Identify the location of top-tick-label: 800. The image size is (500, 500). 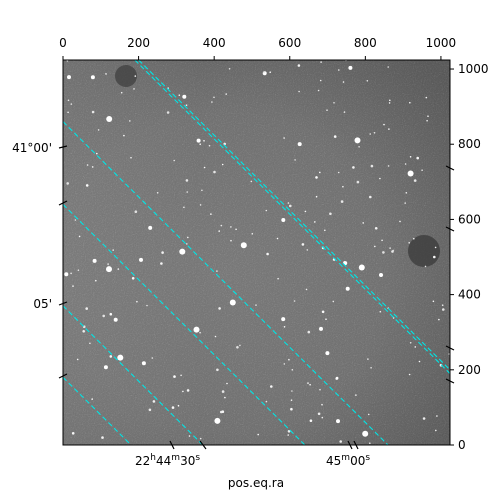
(365, 43).